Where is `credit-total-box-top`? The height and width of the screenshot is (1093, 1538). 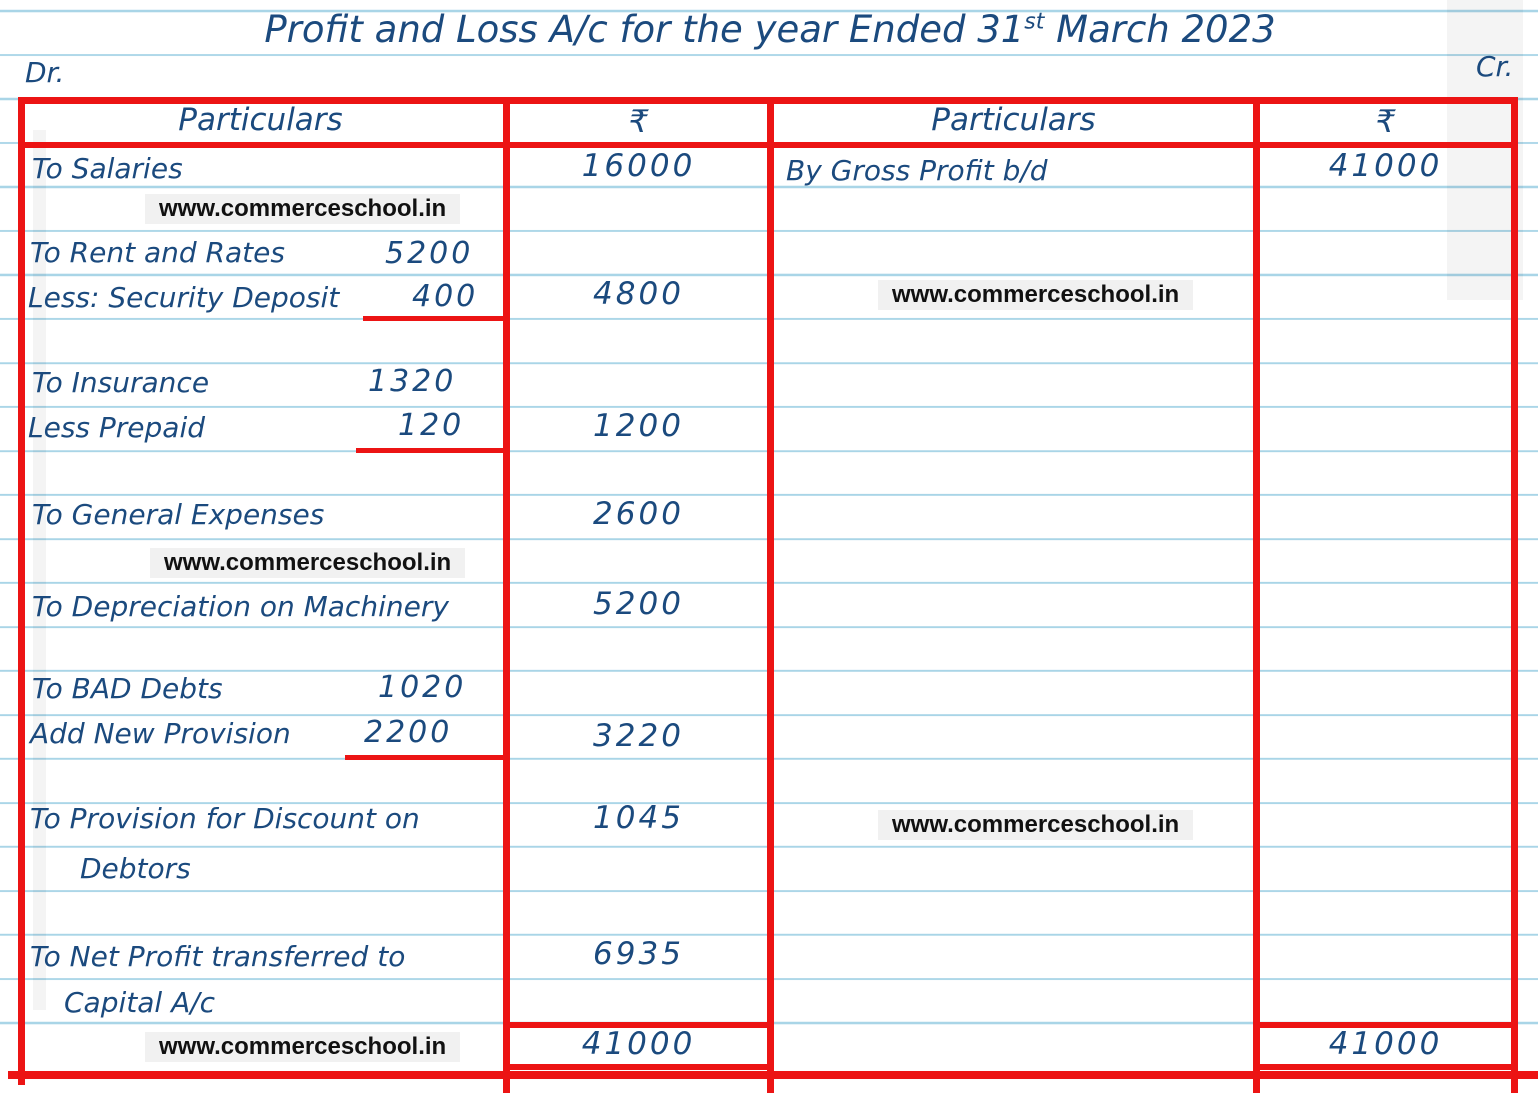 credit-total-box-top is located at coordinates (1385, 1025).